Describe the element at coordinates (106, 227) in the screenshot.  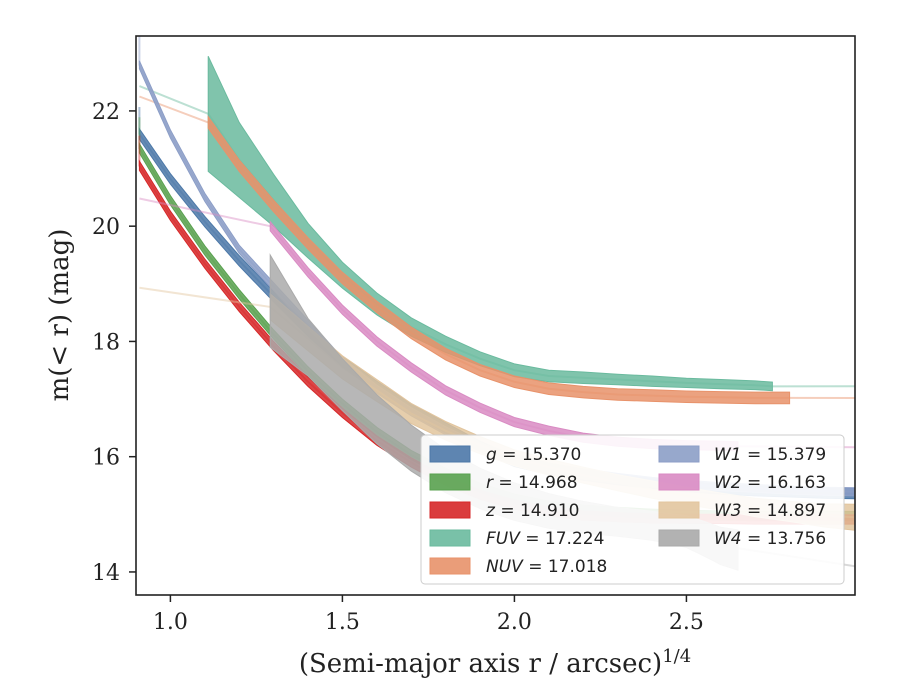
I see `y-tick-label: 20` at that location.